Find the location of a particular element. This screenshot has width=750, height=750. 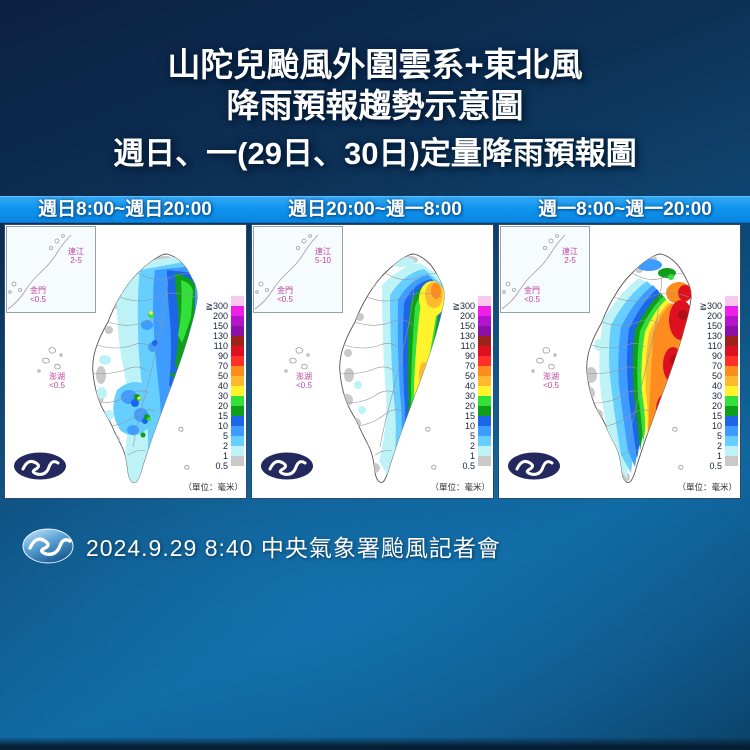

offshore-inset-box: 連江 2-5 金門 <0.5 is located at coordinates (545, 269).